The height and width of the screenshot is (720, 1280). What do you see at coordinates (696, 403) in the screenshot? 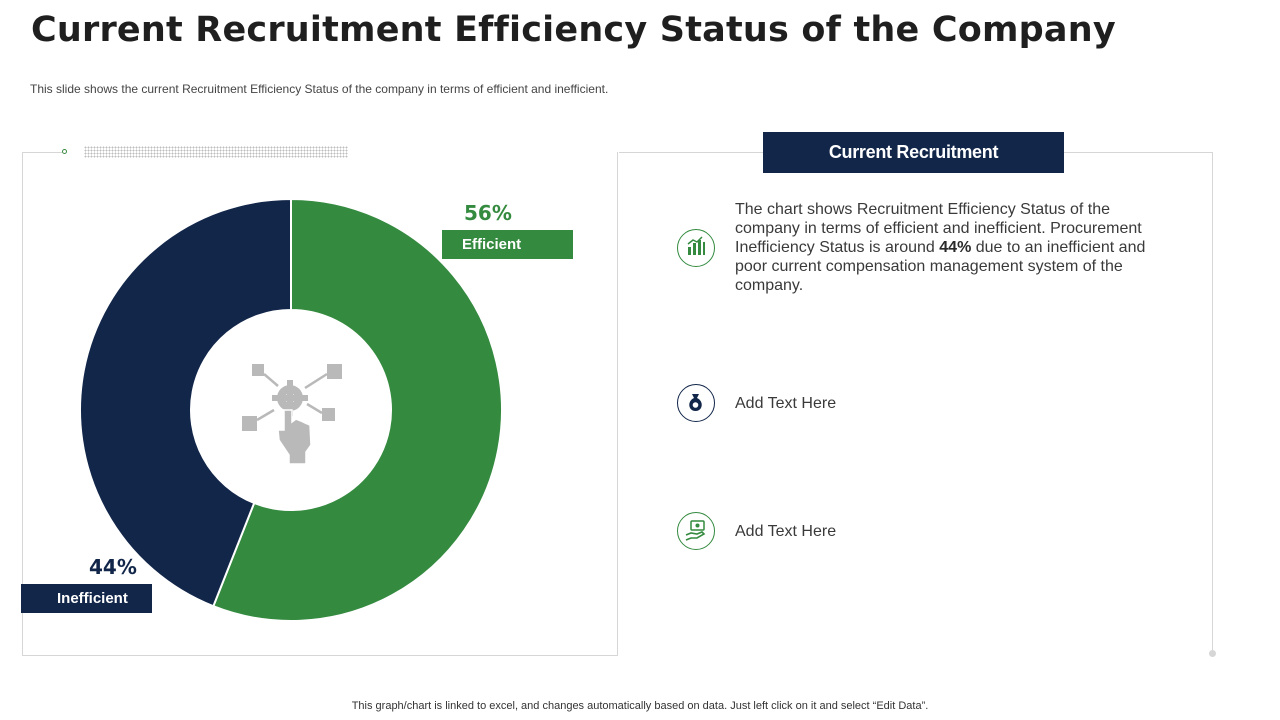
I see `money-bag-icon` at bounding box center [696, 403].